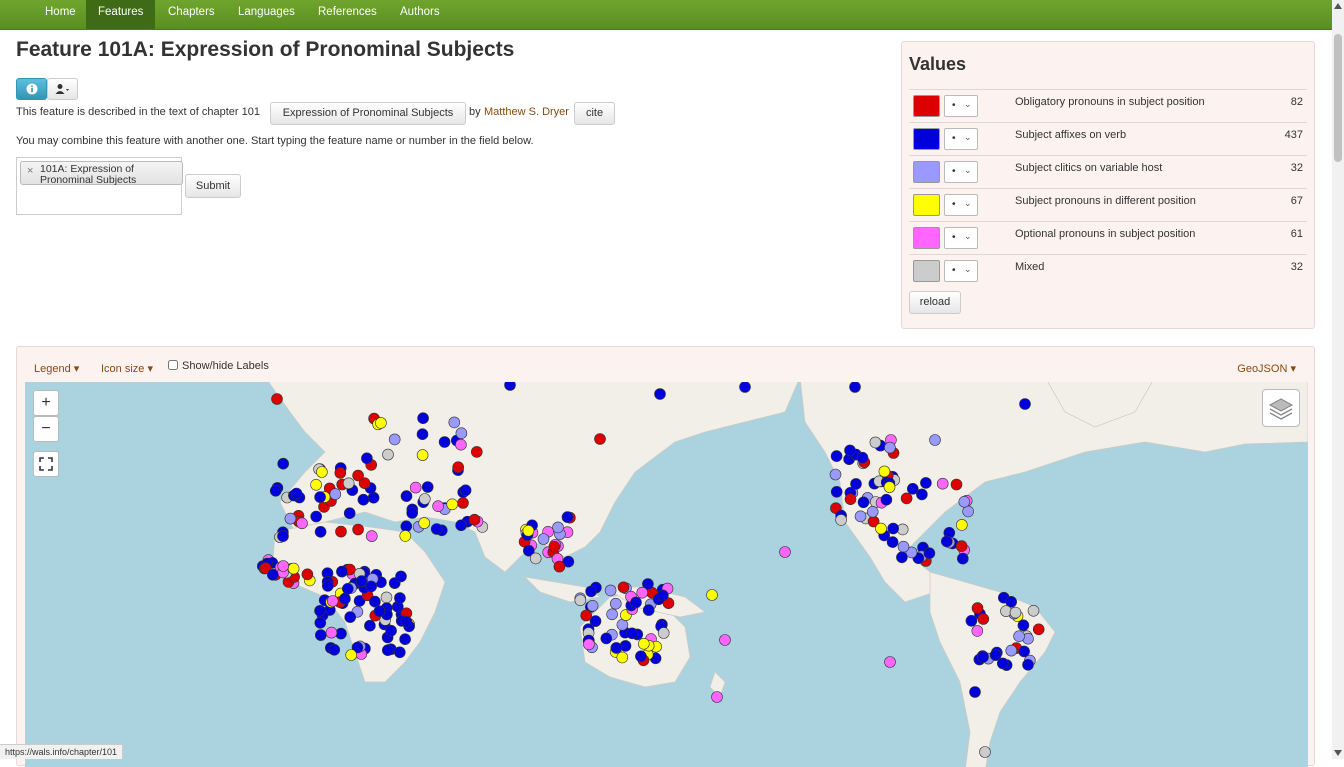 The width and height of the screenshot is (1344, 767). Describe the element at coordinates (1281, 408) in the screenshot. I see `layers-button` at that location.